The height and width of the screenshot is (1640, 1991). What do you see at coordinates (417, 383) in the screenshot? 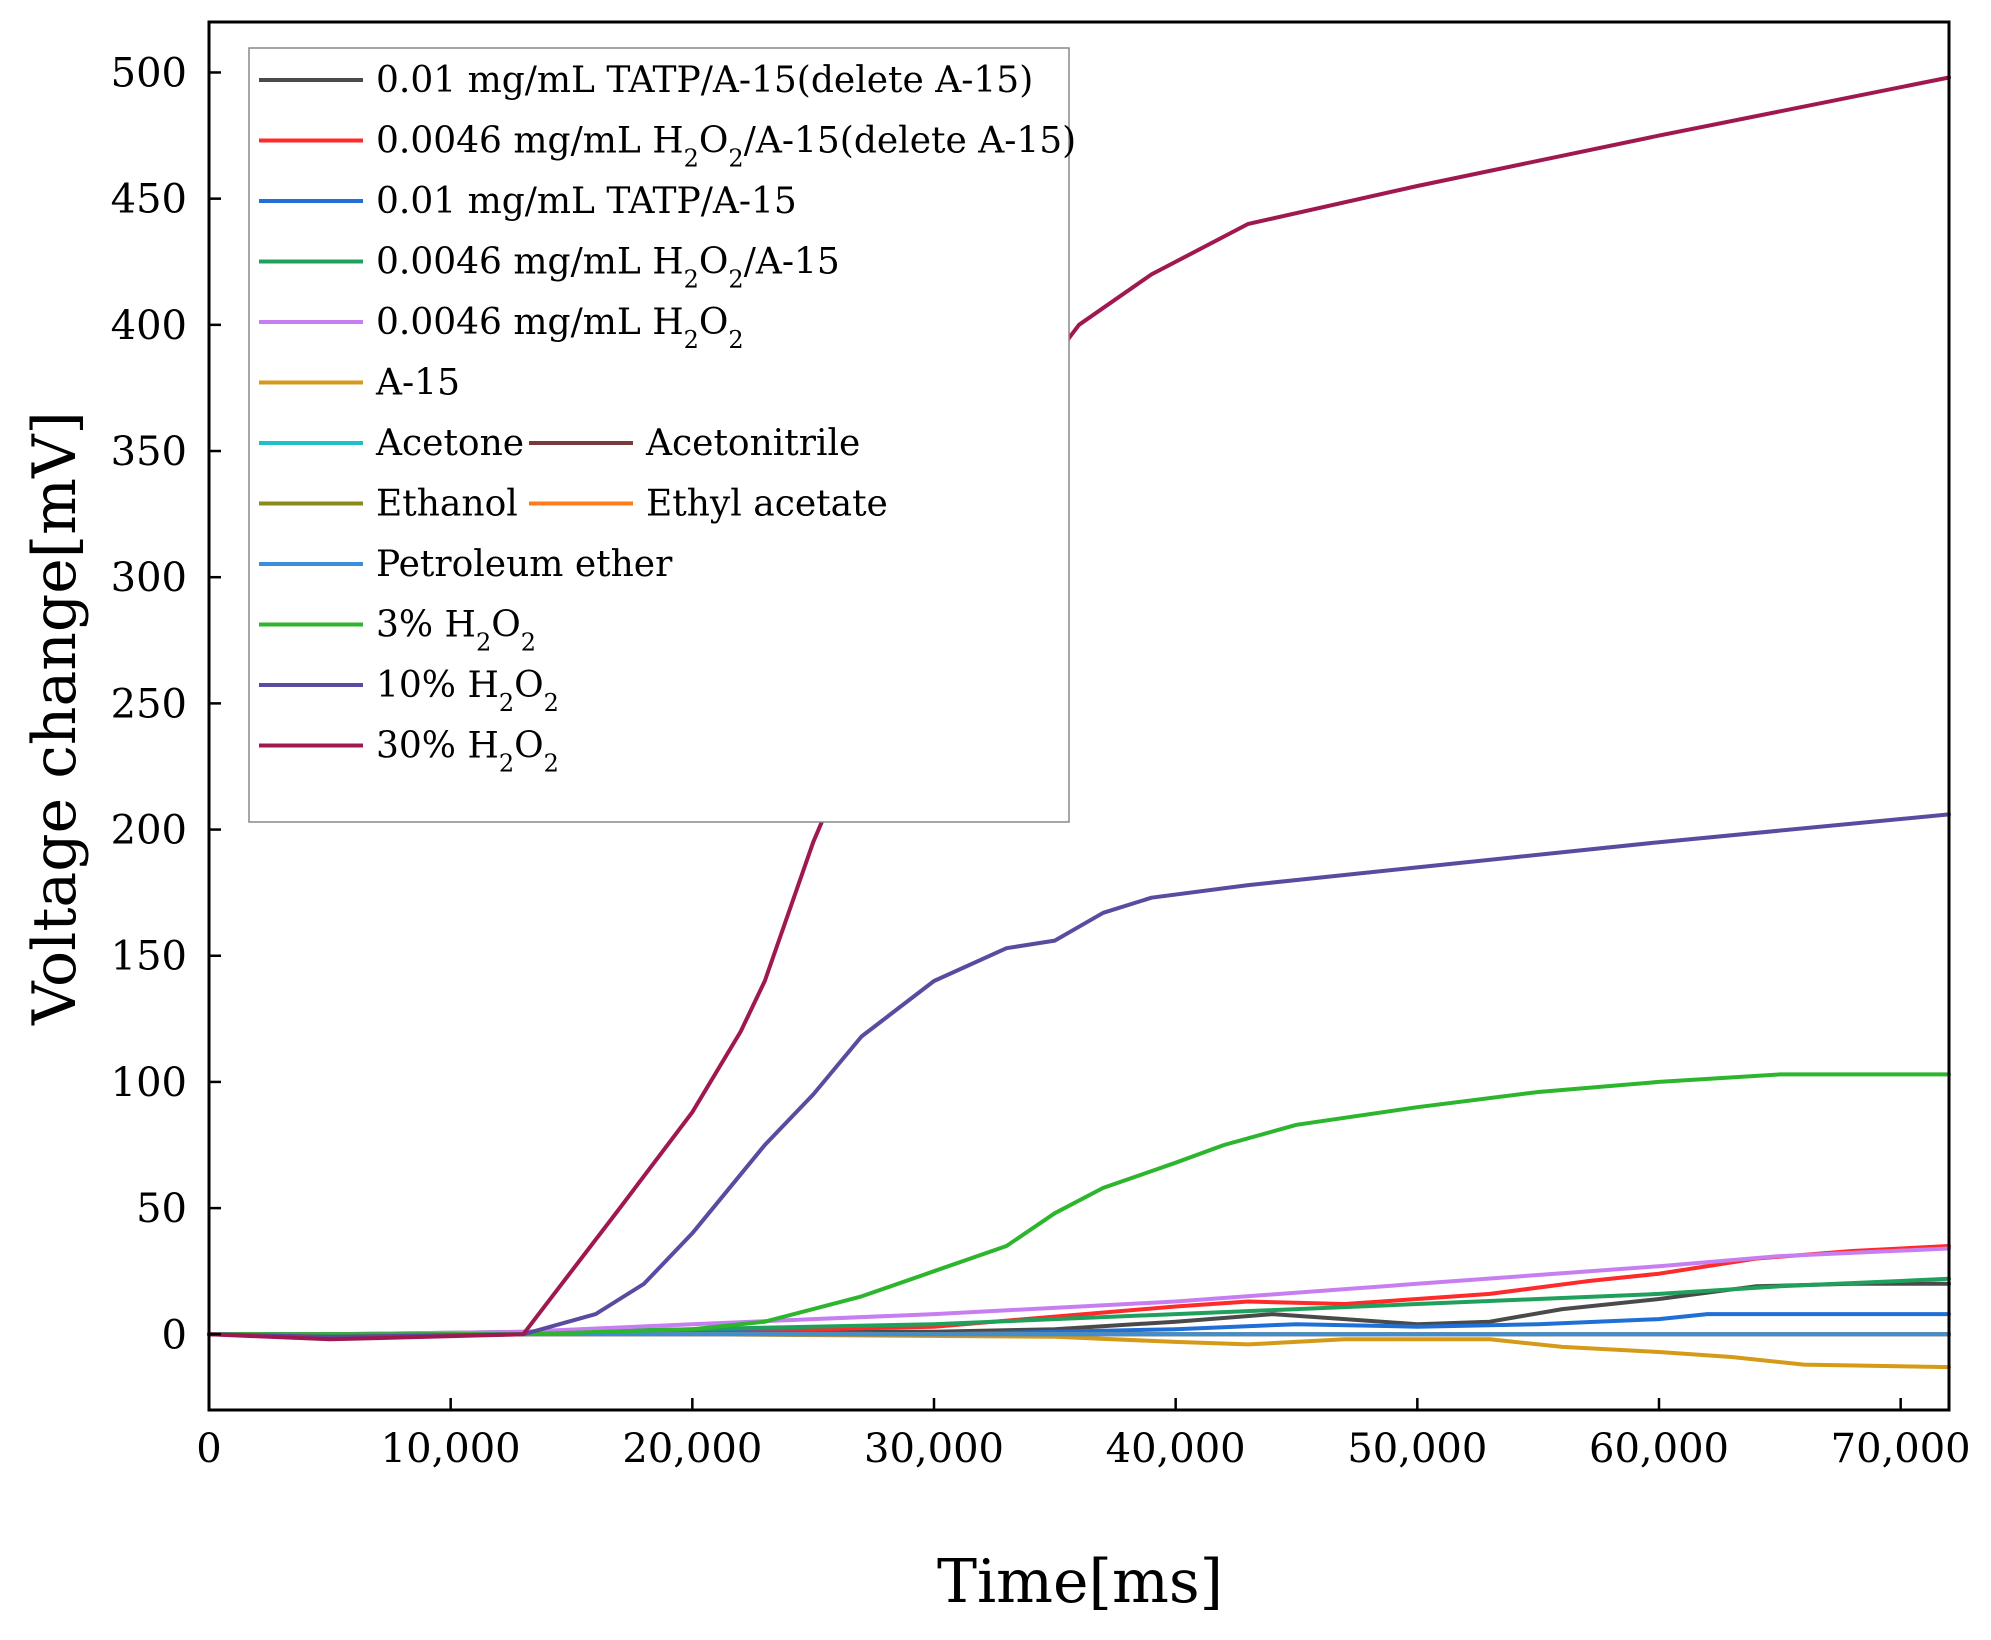
I see `legend-label-5: A-15` at bounding box center [417, 383].